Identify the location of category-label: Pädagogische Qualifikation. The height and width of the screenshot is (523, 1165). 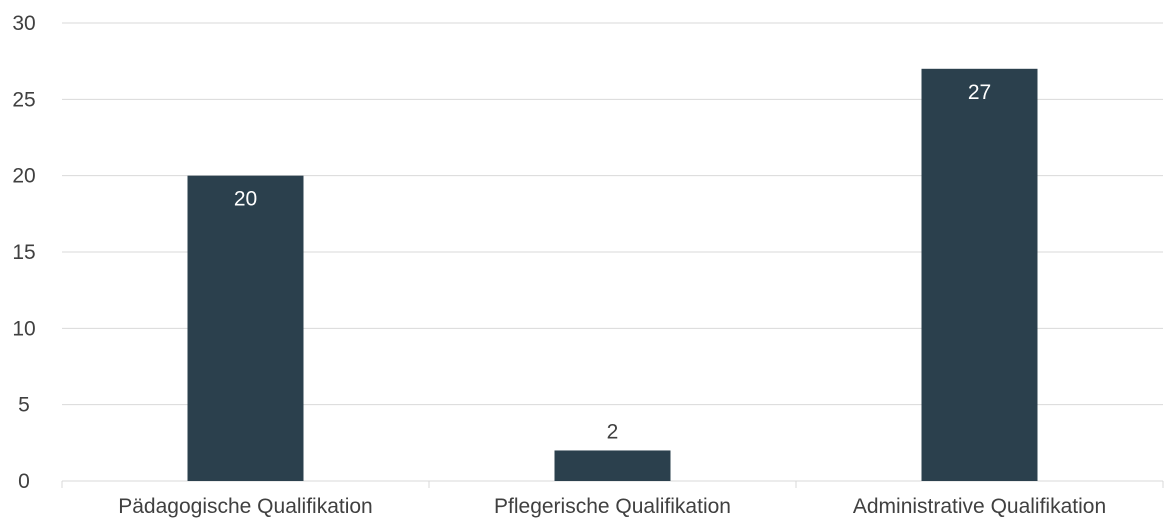
(245, 506).